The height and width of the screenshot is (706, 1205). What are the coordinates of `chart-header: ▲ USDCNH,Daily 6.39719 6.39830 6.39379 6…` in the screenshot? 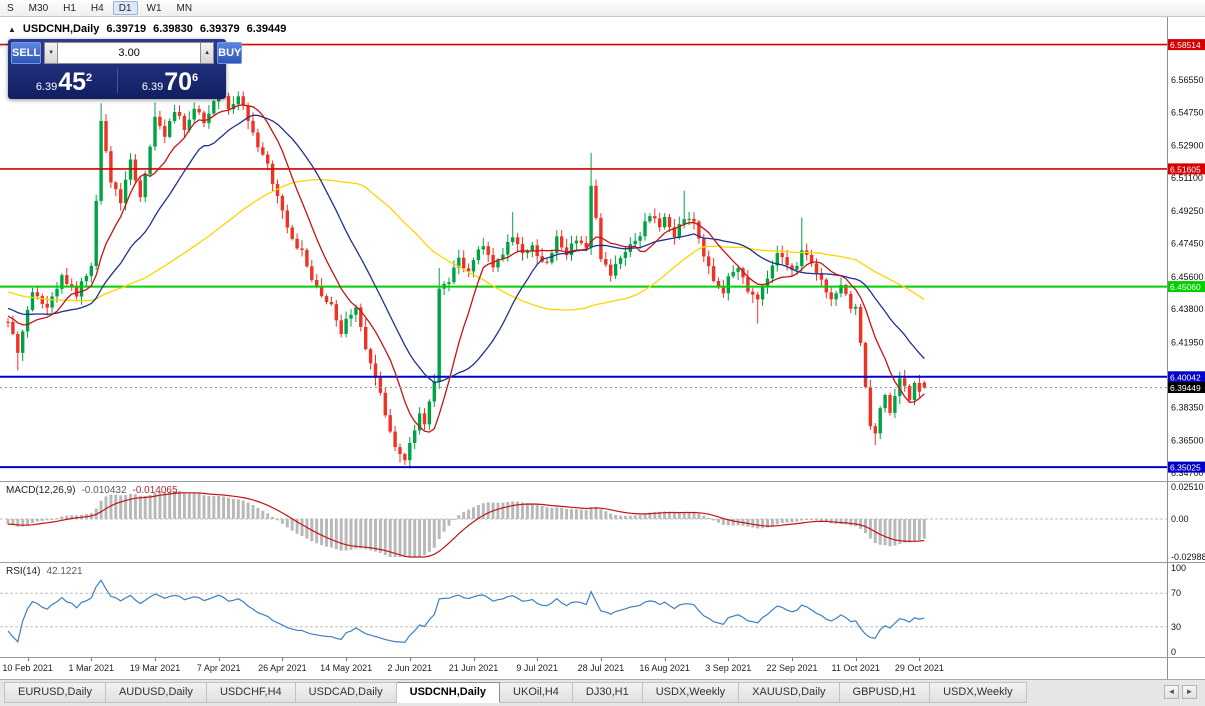 It's located at (147, 29).